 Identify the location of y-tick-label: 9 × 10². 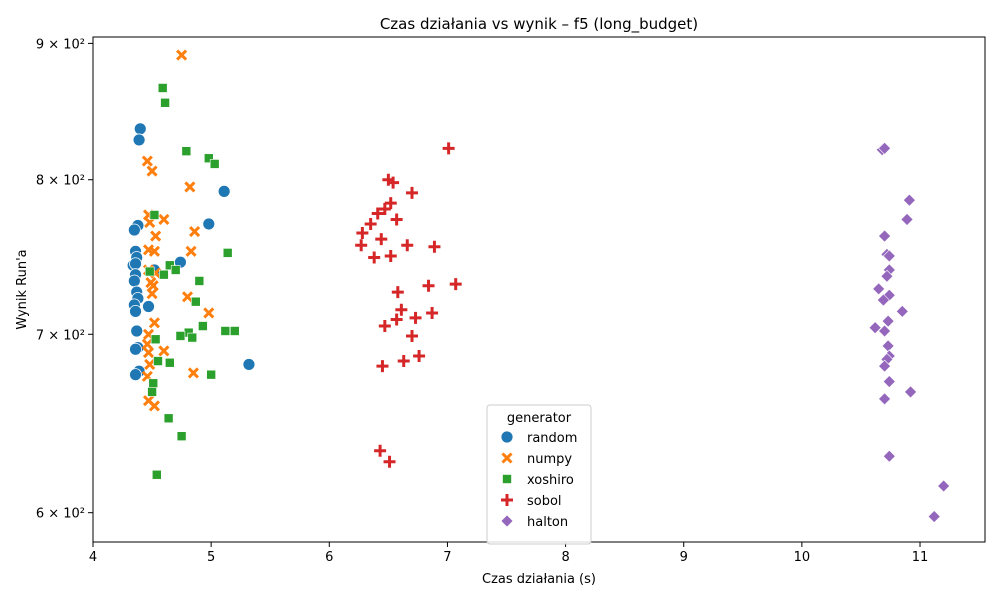
(60, 44).